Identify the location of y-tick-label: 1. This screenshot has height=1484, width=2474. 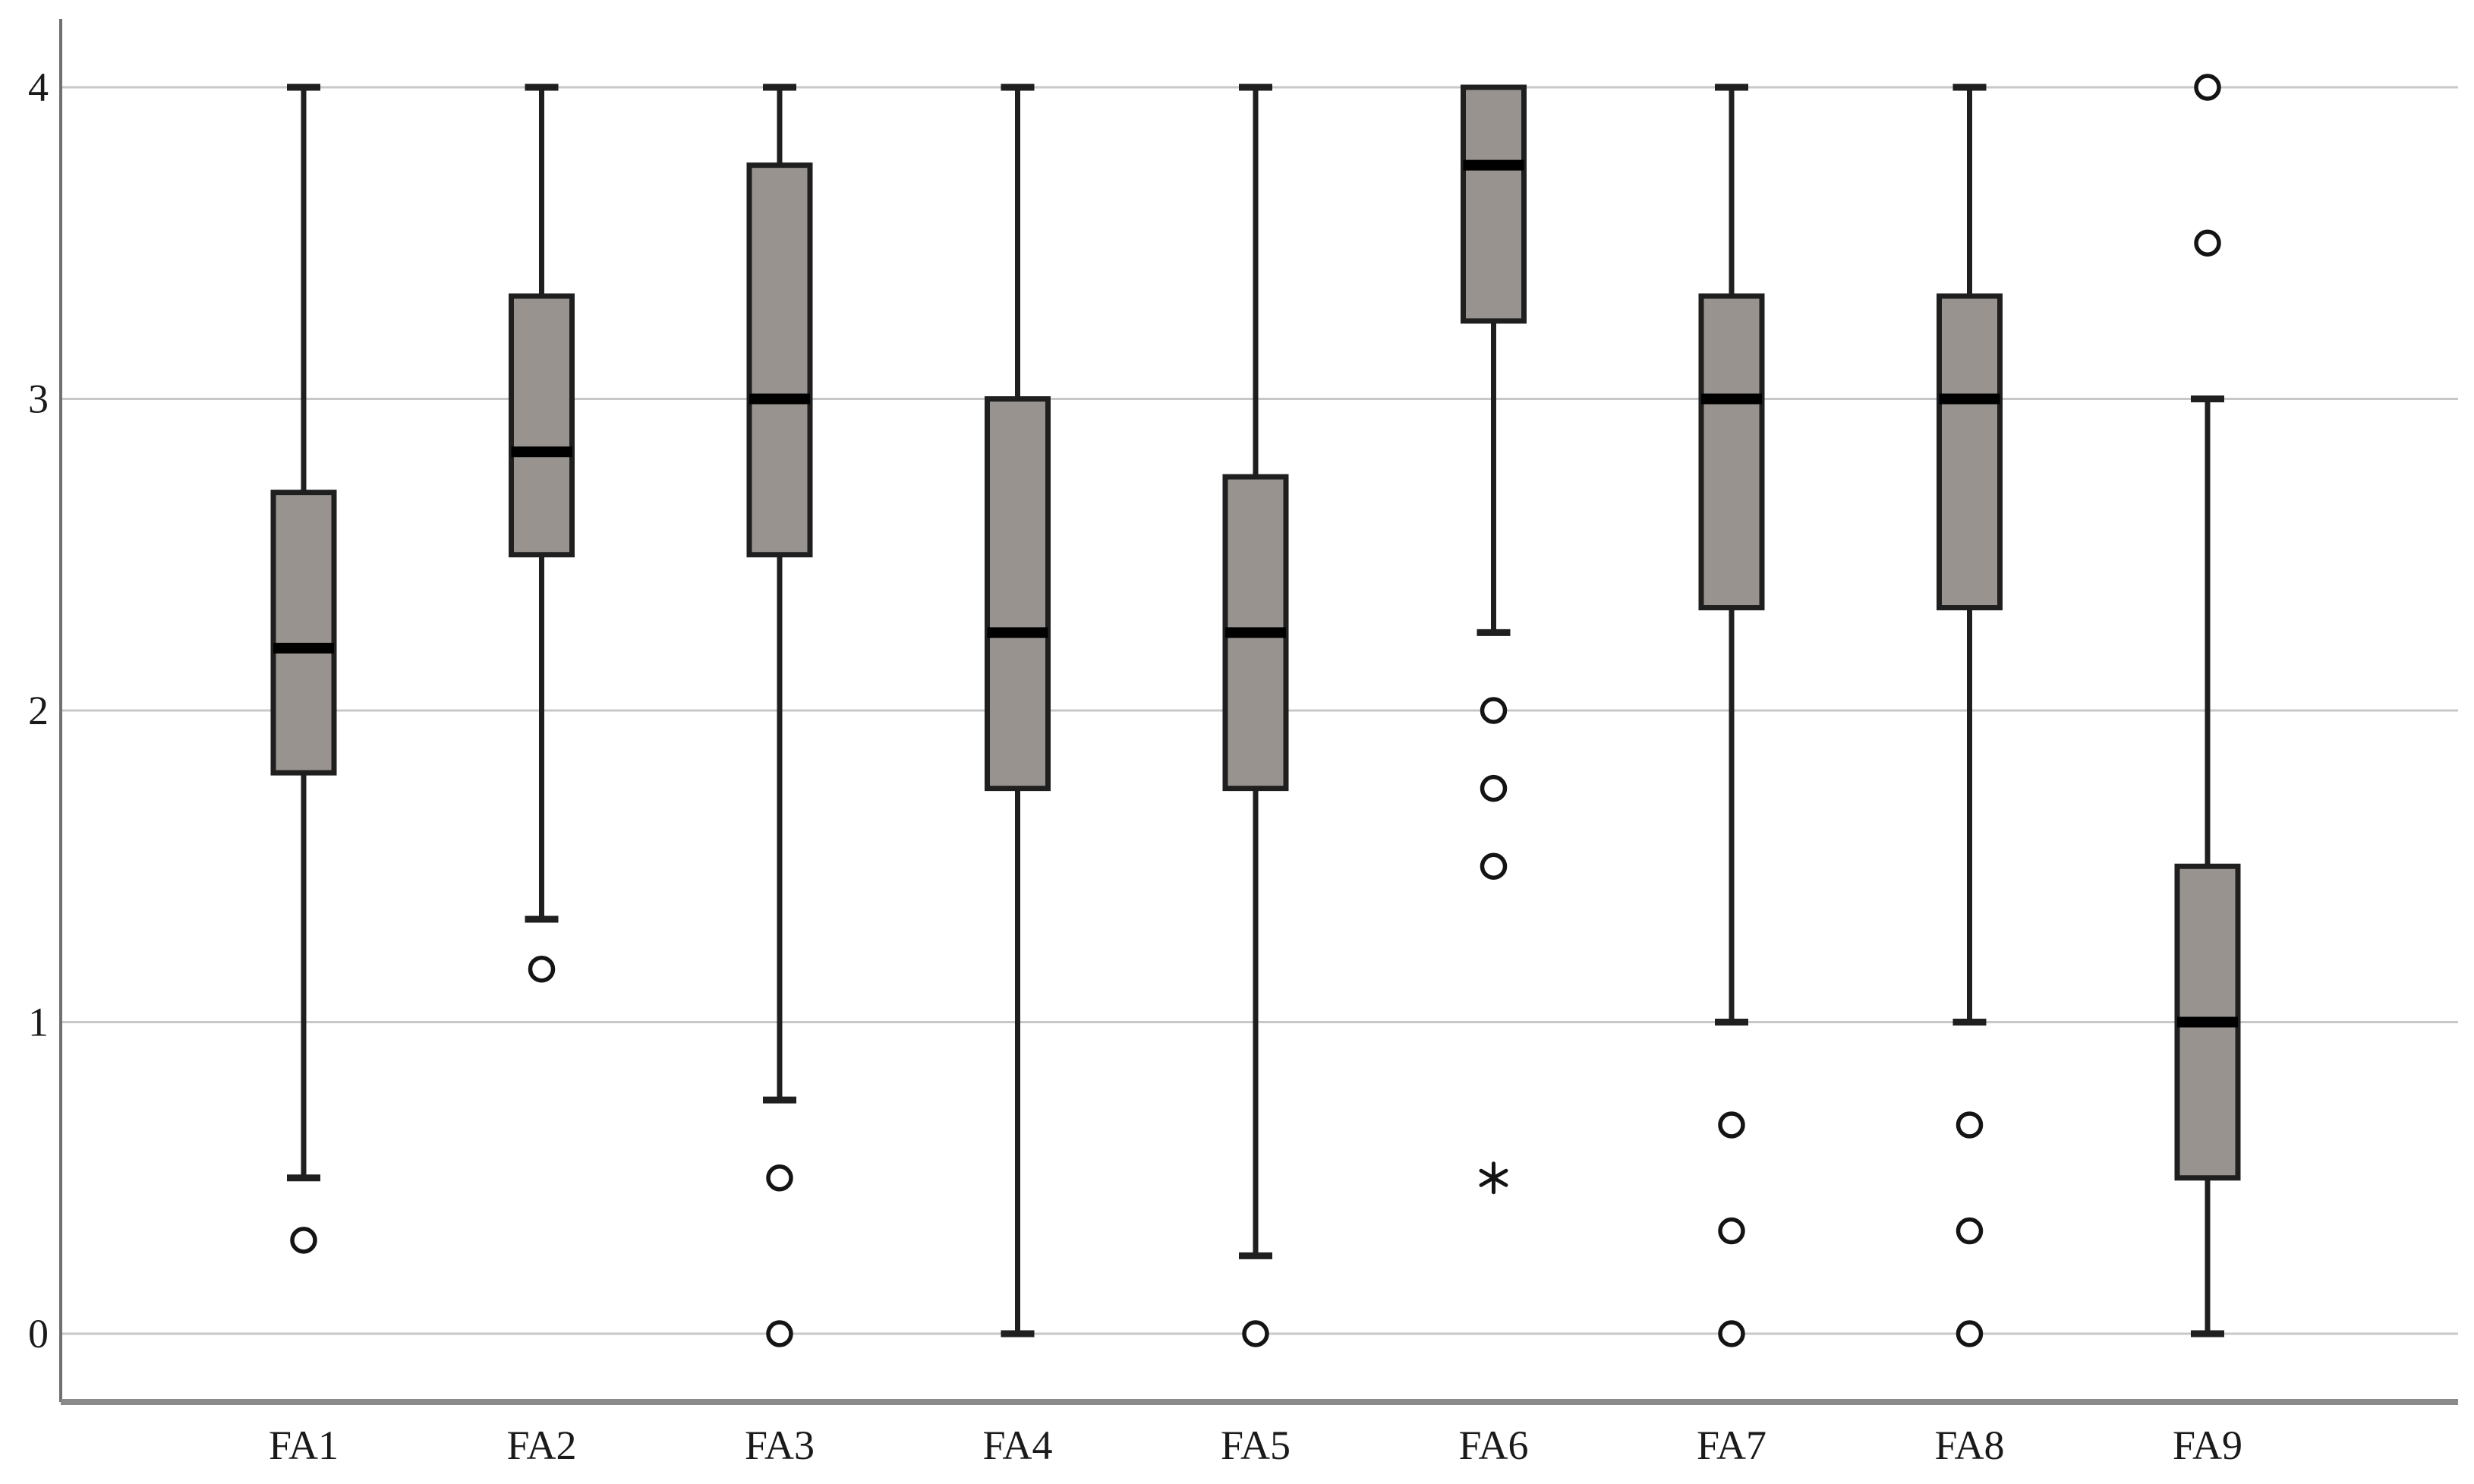
(38, 1022).